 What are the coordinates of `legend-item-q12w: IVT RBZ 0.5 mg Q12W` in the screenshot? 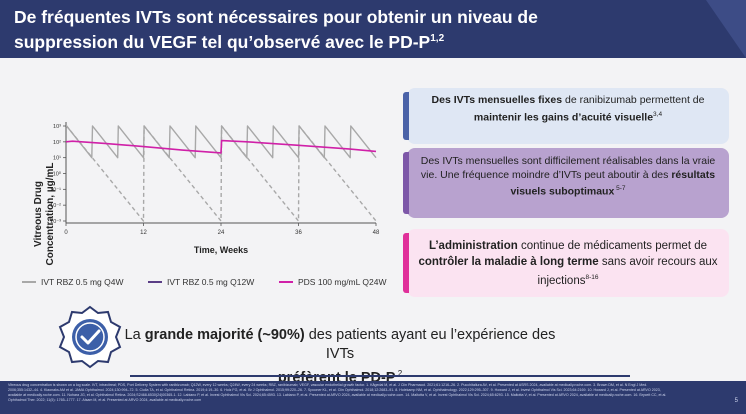 It's located at (201, 282).